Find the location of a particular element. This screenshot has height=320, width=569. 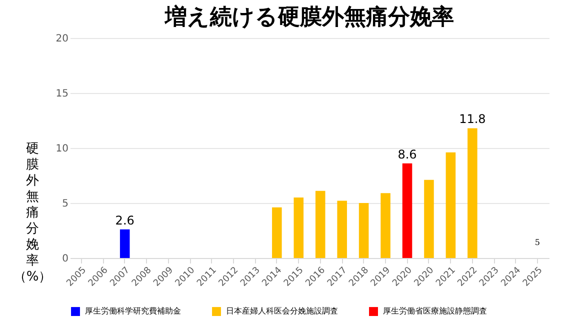

legend-label: 日本産婦人科医会分娩施設調査 is located at coordinates (282, 311).